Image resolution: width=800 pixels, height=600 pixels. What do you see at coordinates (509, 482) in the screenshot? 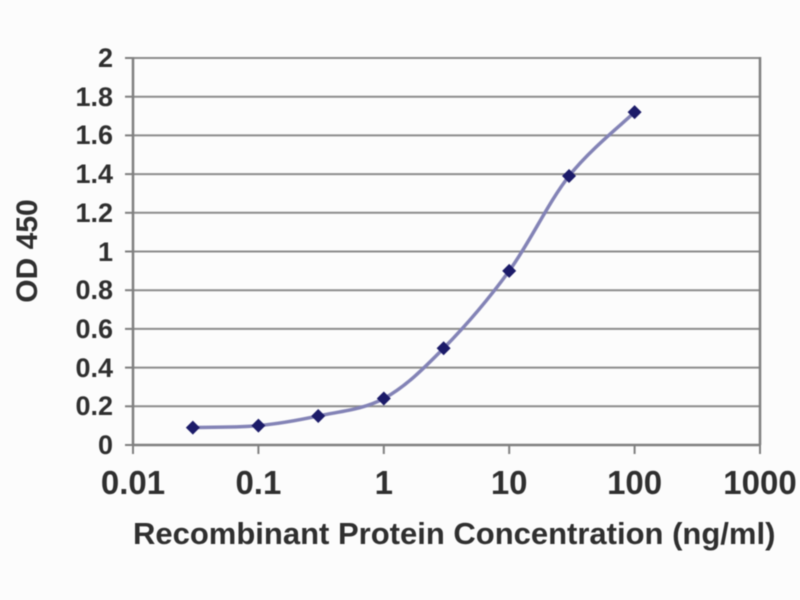
I see `x-tick-label: 10` at bounding box center [509, 482].